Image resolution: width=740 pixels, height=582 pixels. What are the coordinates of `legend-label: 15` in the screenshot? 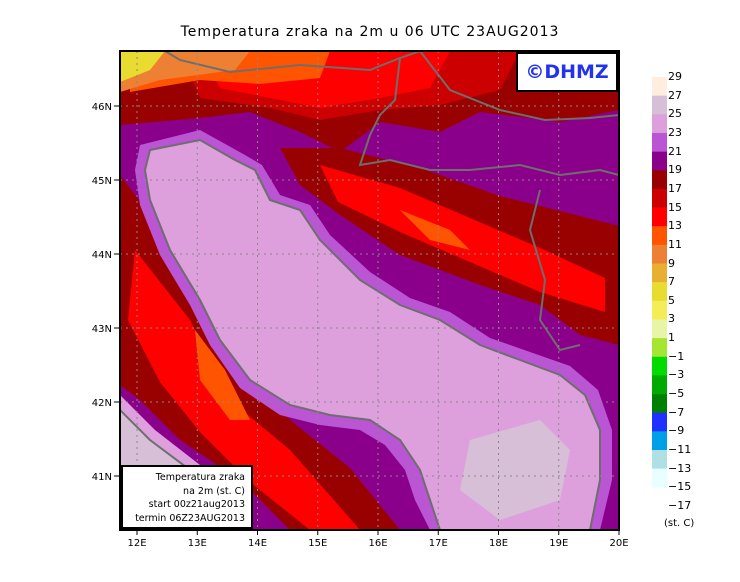 It's located at (675, 207).